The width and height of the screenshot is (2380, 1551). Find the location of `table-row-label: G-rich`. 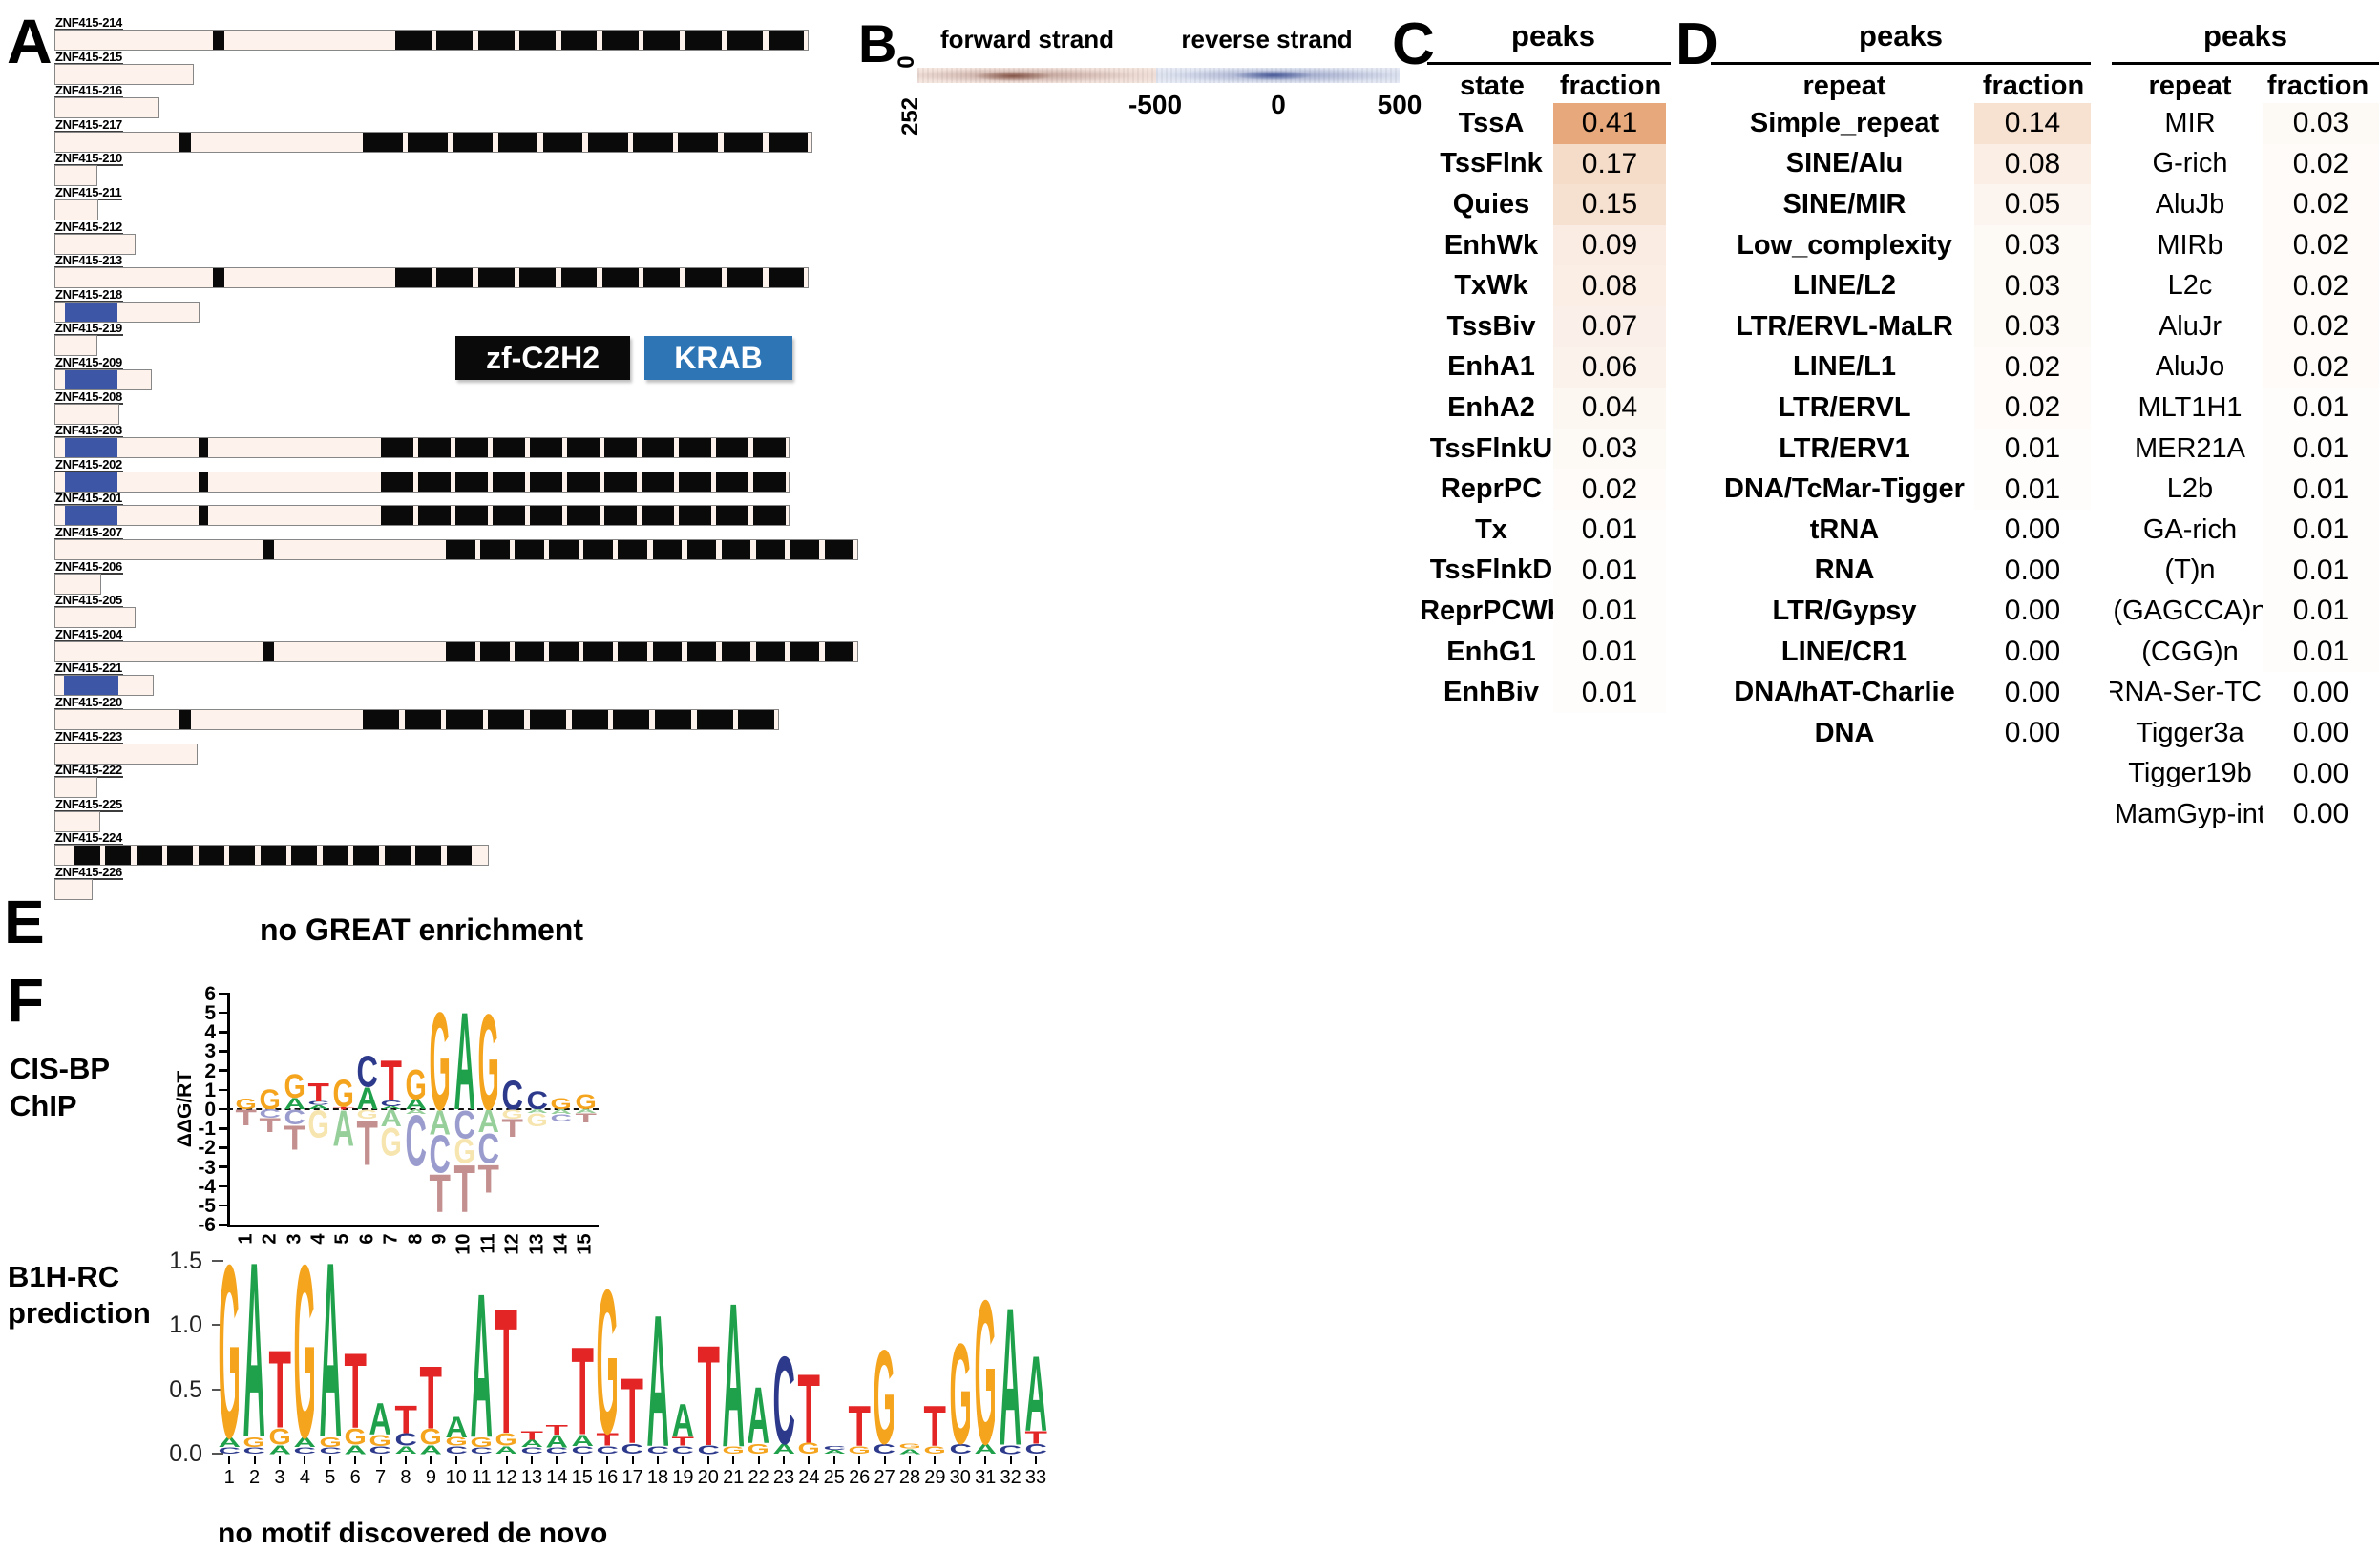

table-row-label: G-rich is located at coordinates (2190, 163).